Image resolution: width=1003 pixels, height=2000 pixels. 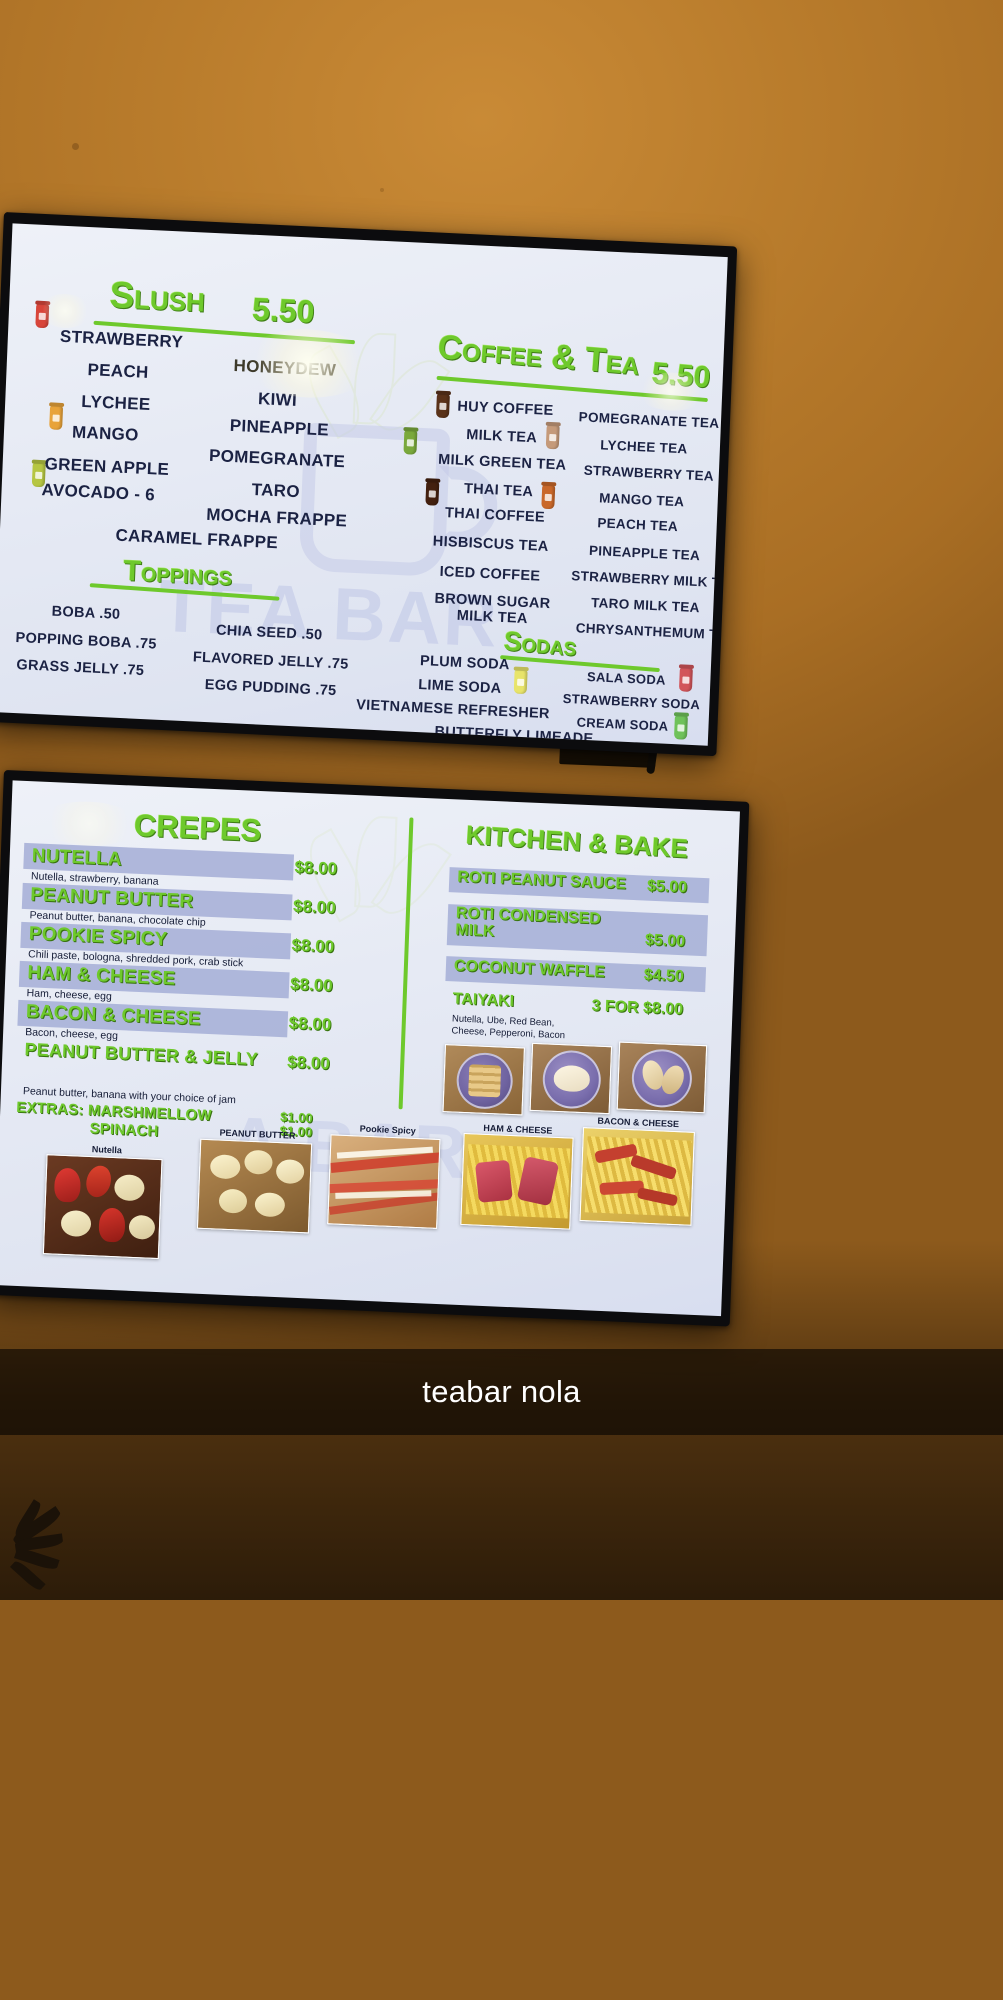 I want to click on tea-item: STRAWBERRY MILK TEA, so click(x=649, y=580).